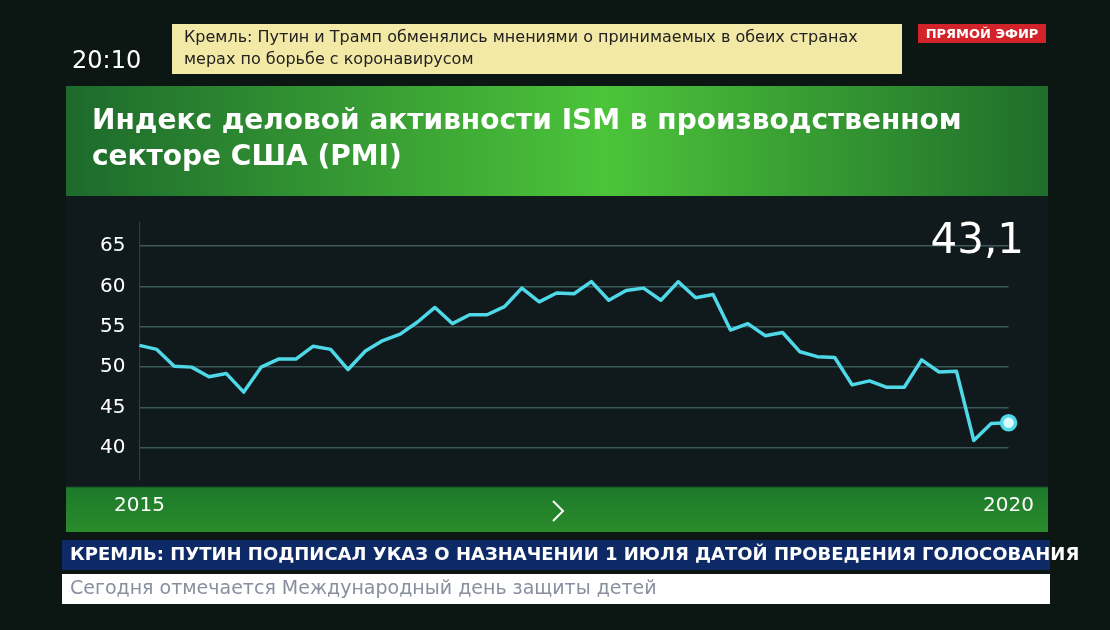 The width and height of the screenshot is (1110, 630). What do you see at coordinates (977, 238) in the screenshot?
I see `annotation: 43,1` at bounding box center [977, 238].